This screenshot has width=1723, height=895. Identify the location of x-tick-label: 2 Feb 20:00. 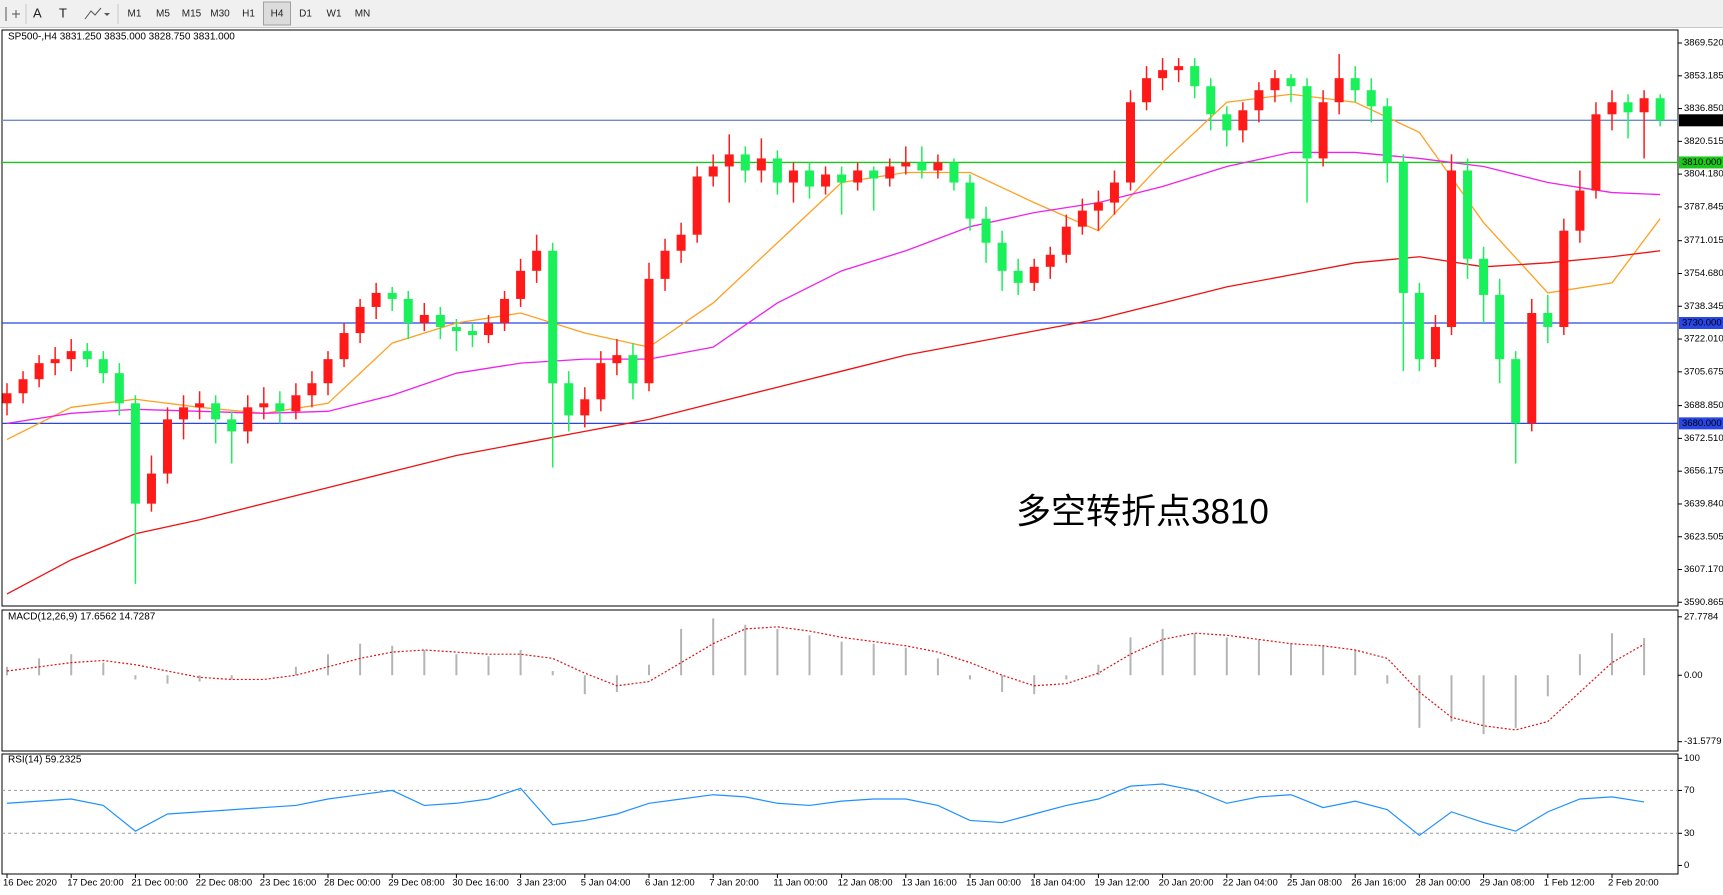
(1633, 883).